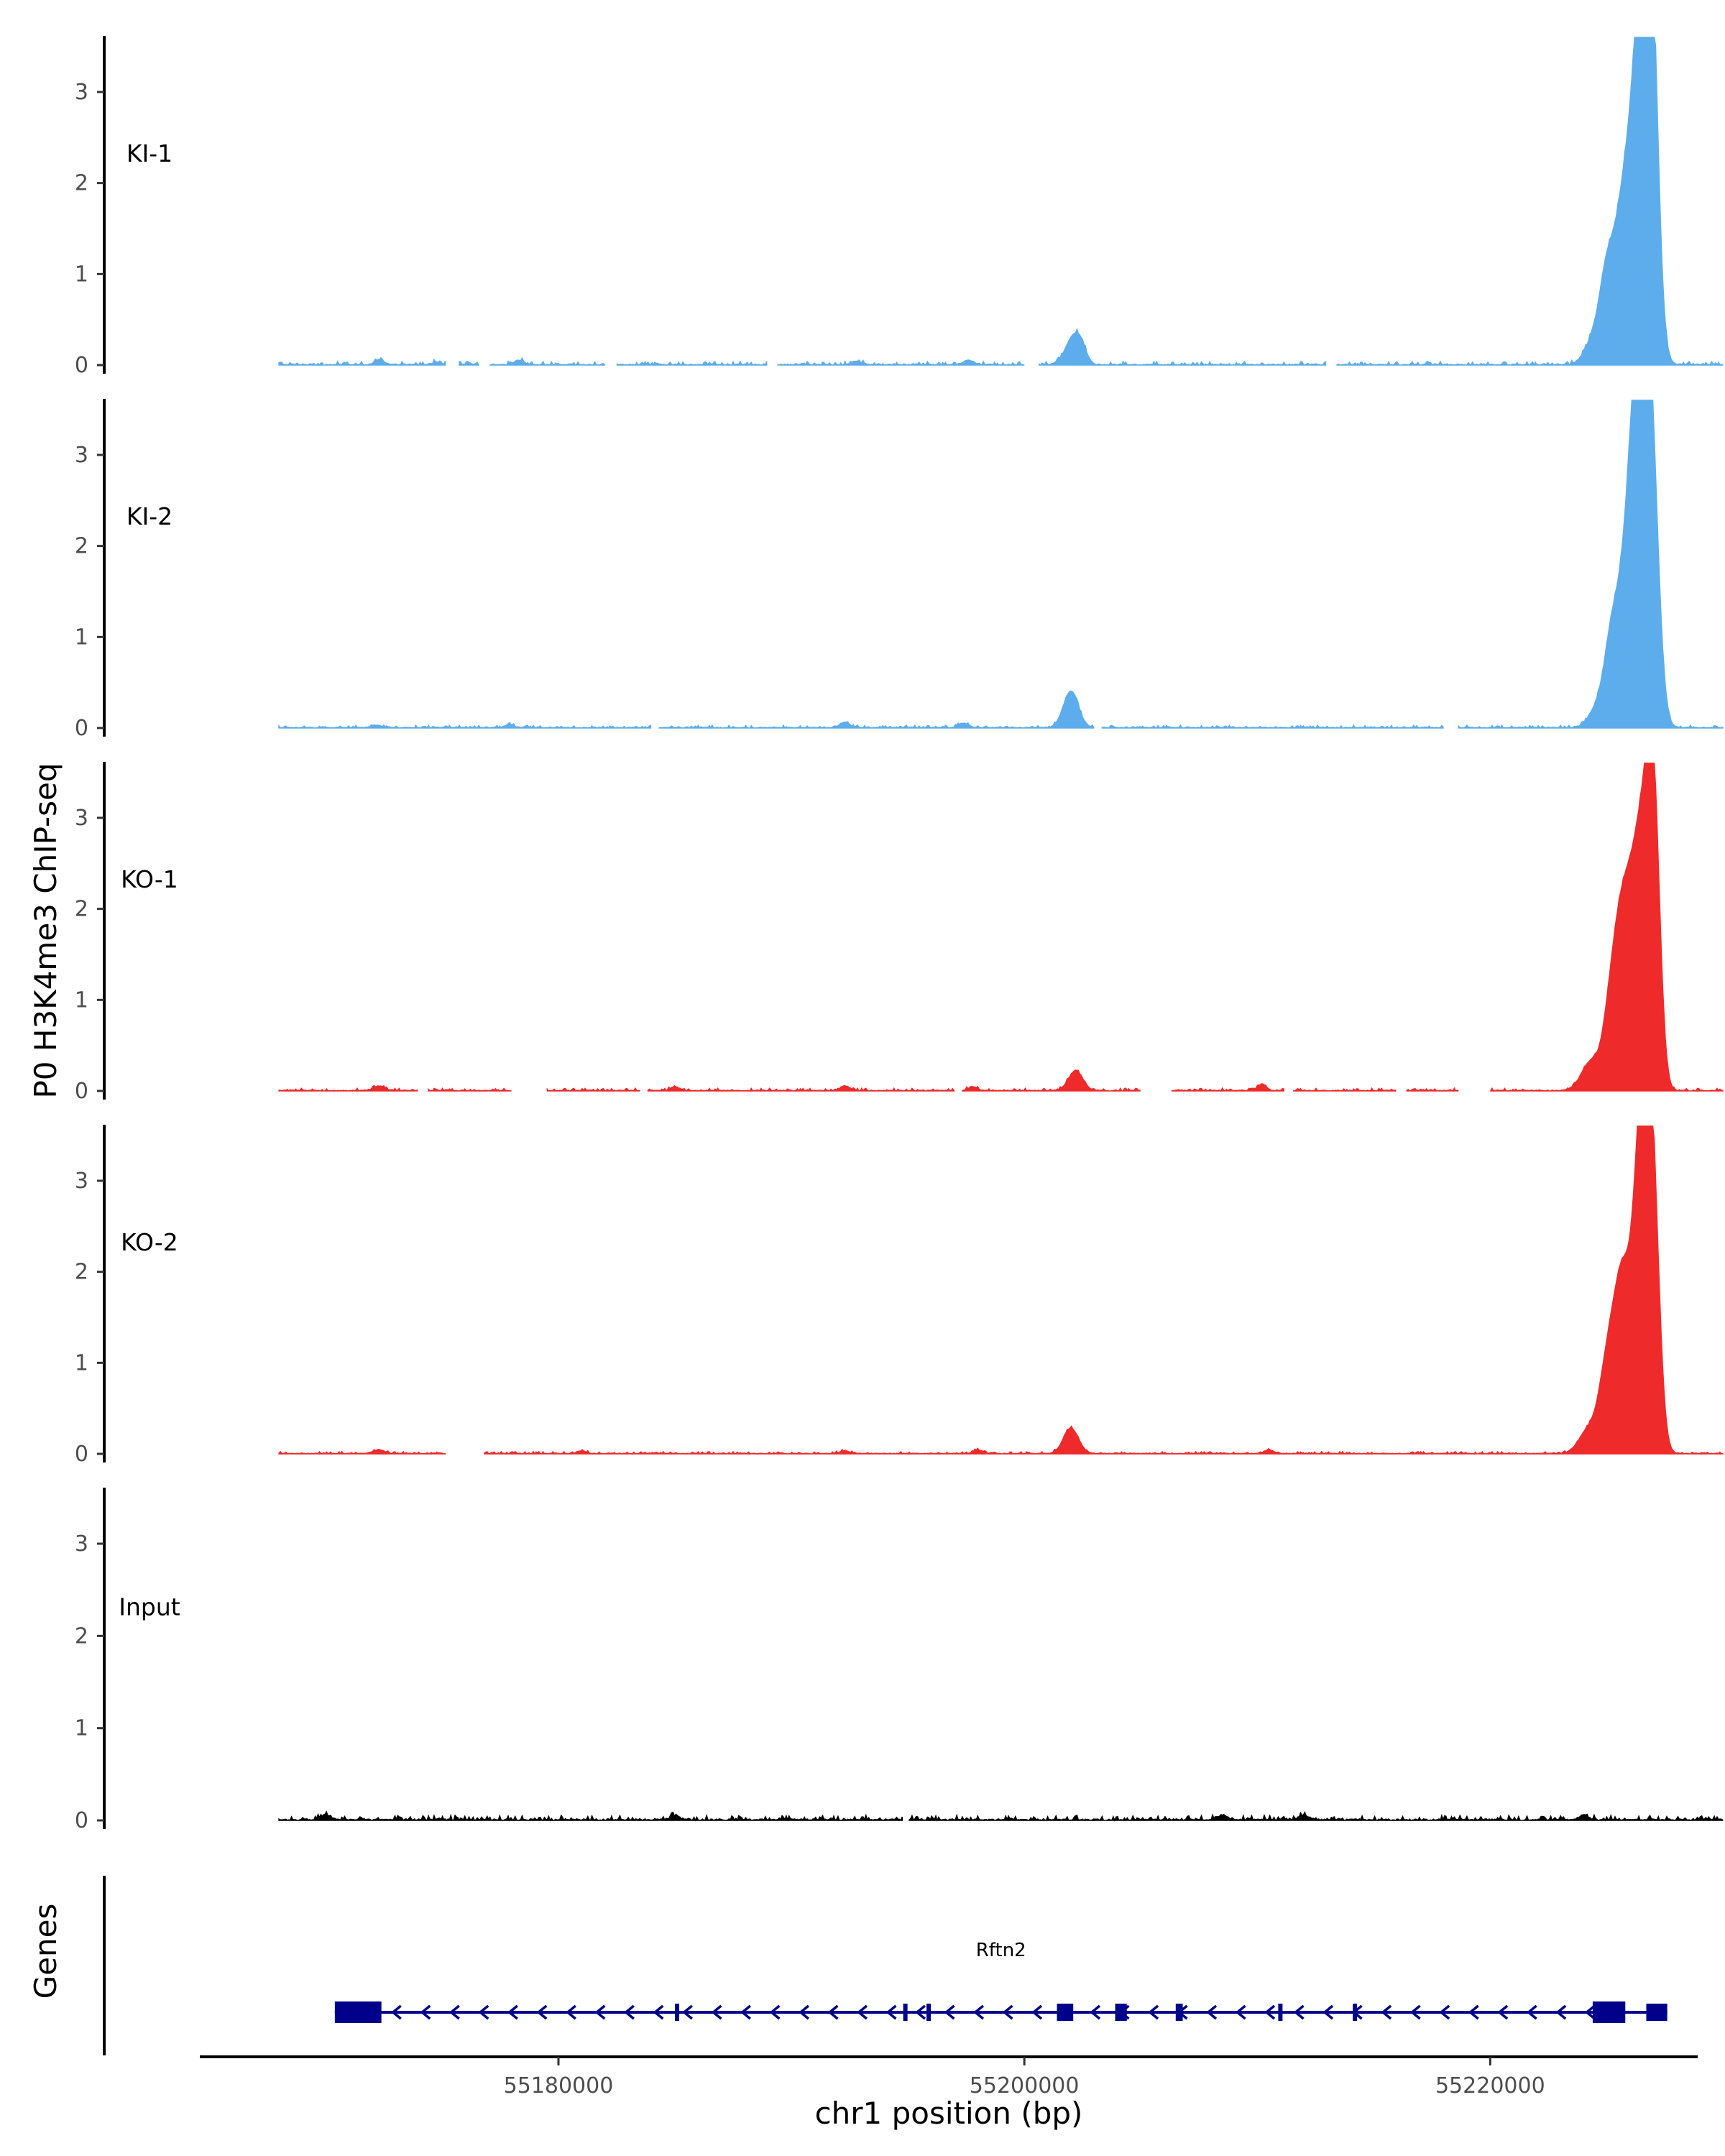 This screenshot has height=2156, width=1725. What do you see at coordinates (149, 1607) in the screenshot?
I see `track-label: Input` at bounding box center [149, 1607].